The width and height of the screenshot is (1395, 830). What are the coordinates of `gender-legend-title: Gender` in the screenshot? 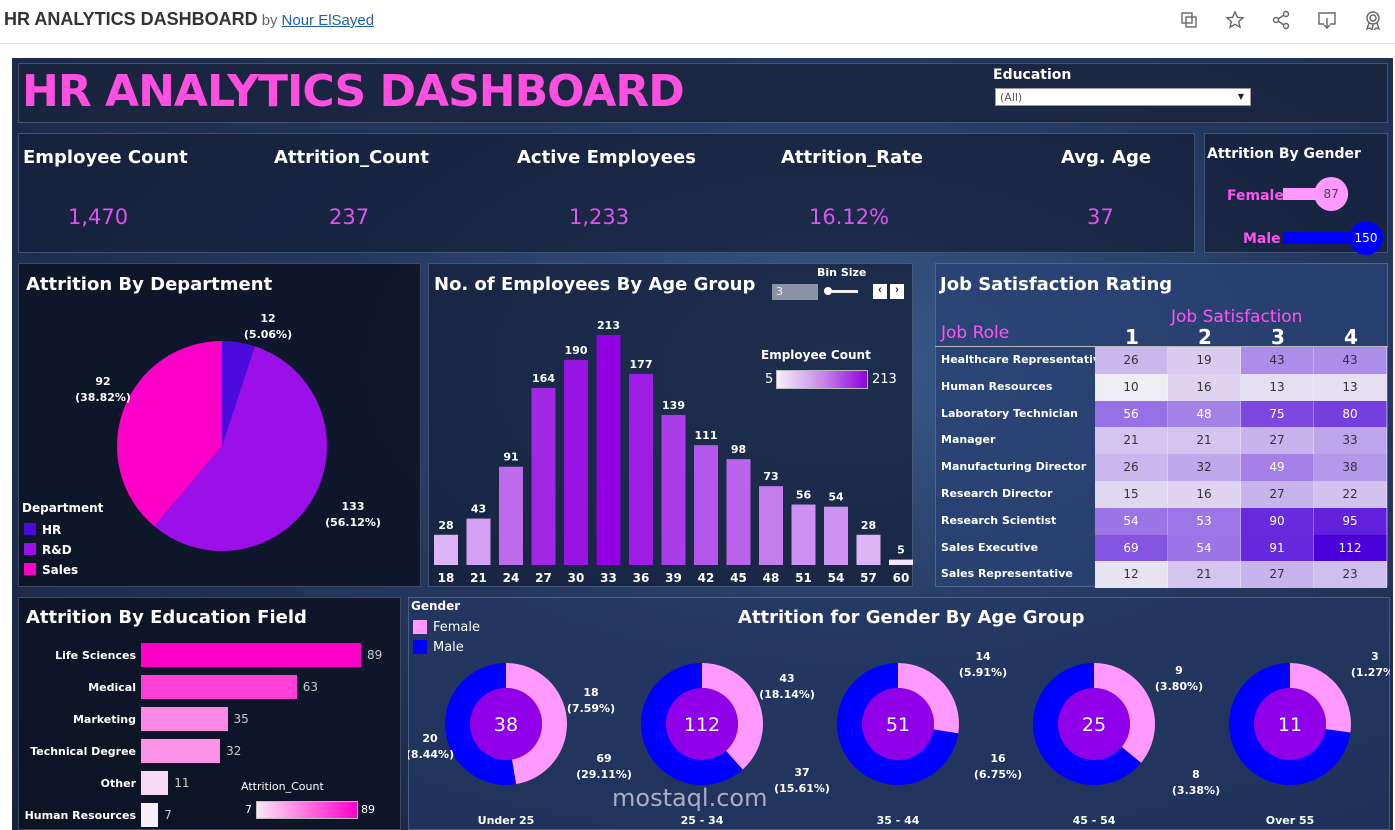 It's located at (436, 606).